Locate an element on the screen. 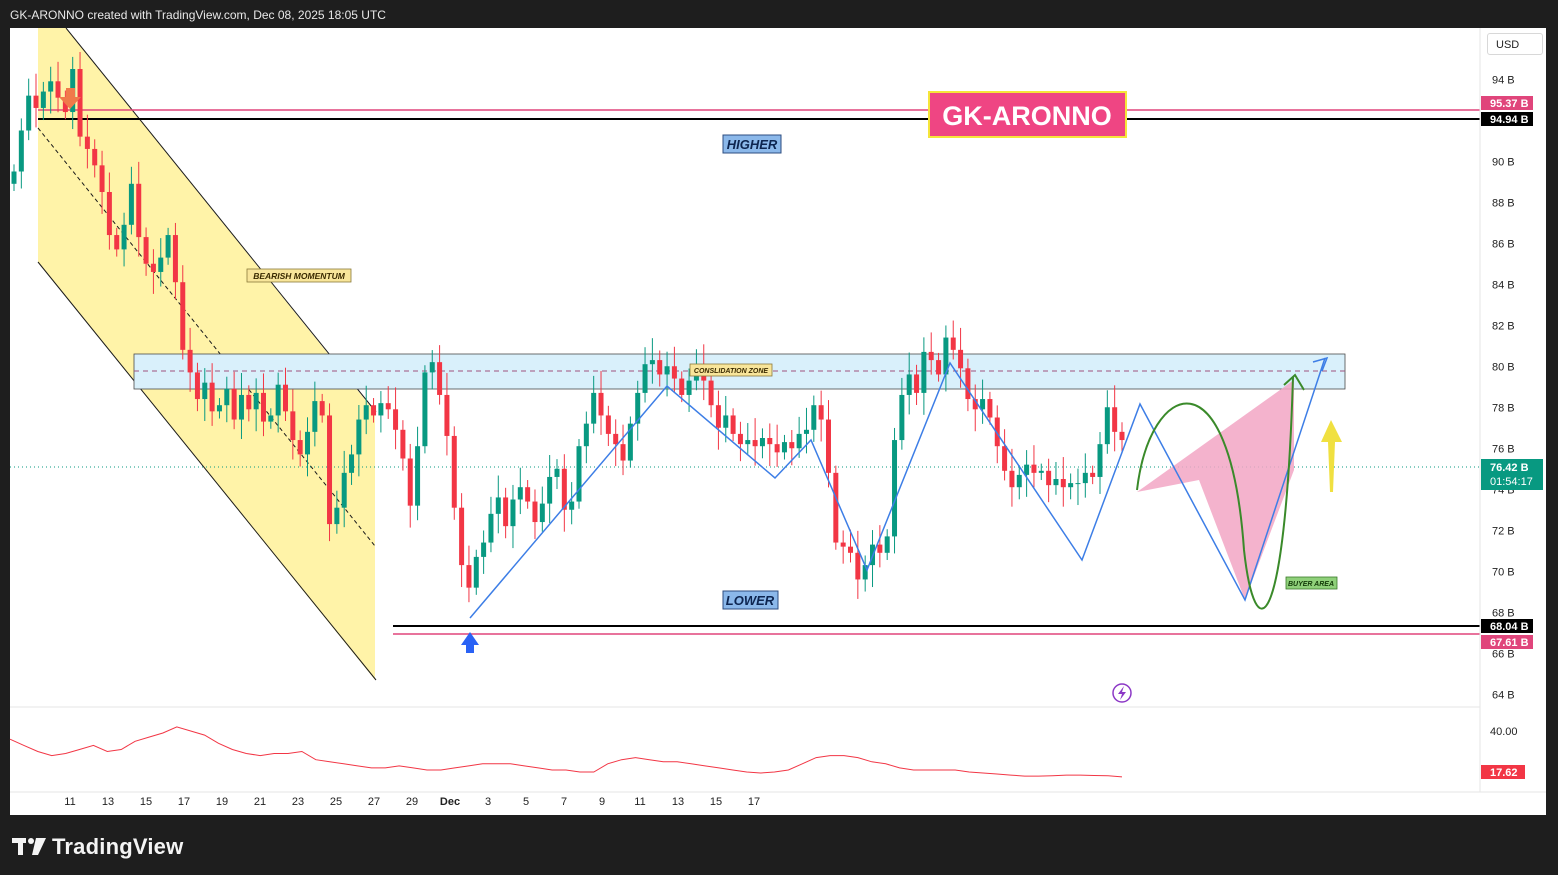 The image size is (1558, 875). price-tick-label: 68 B is located at coordinates (1503, 613).